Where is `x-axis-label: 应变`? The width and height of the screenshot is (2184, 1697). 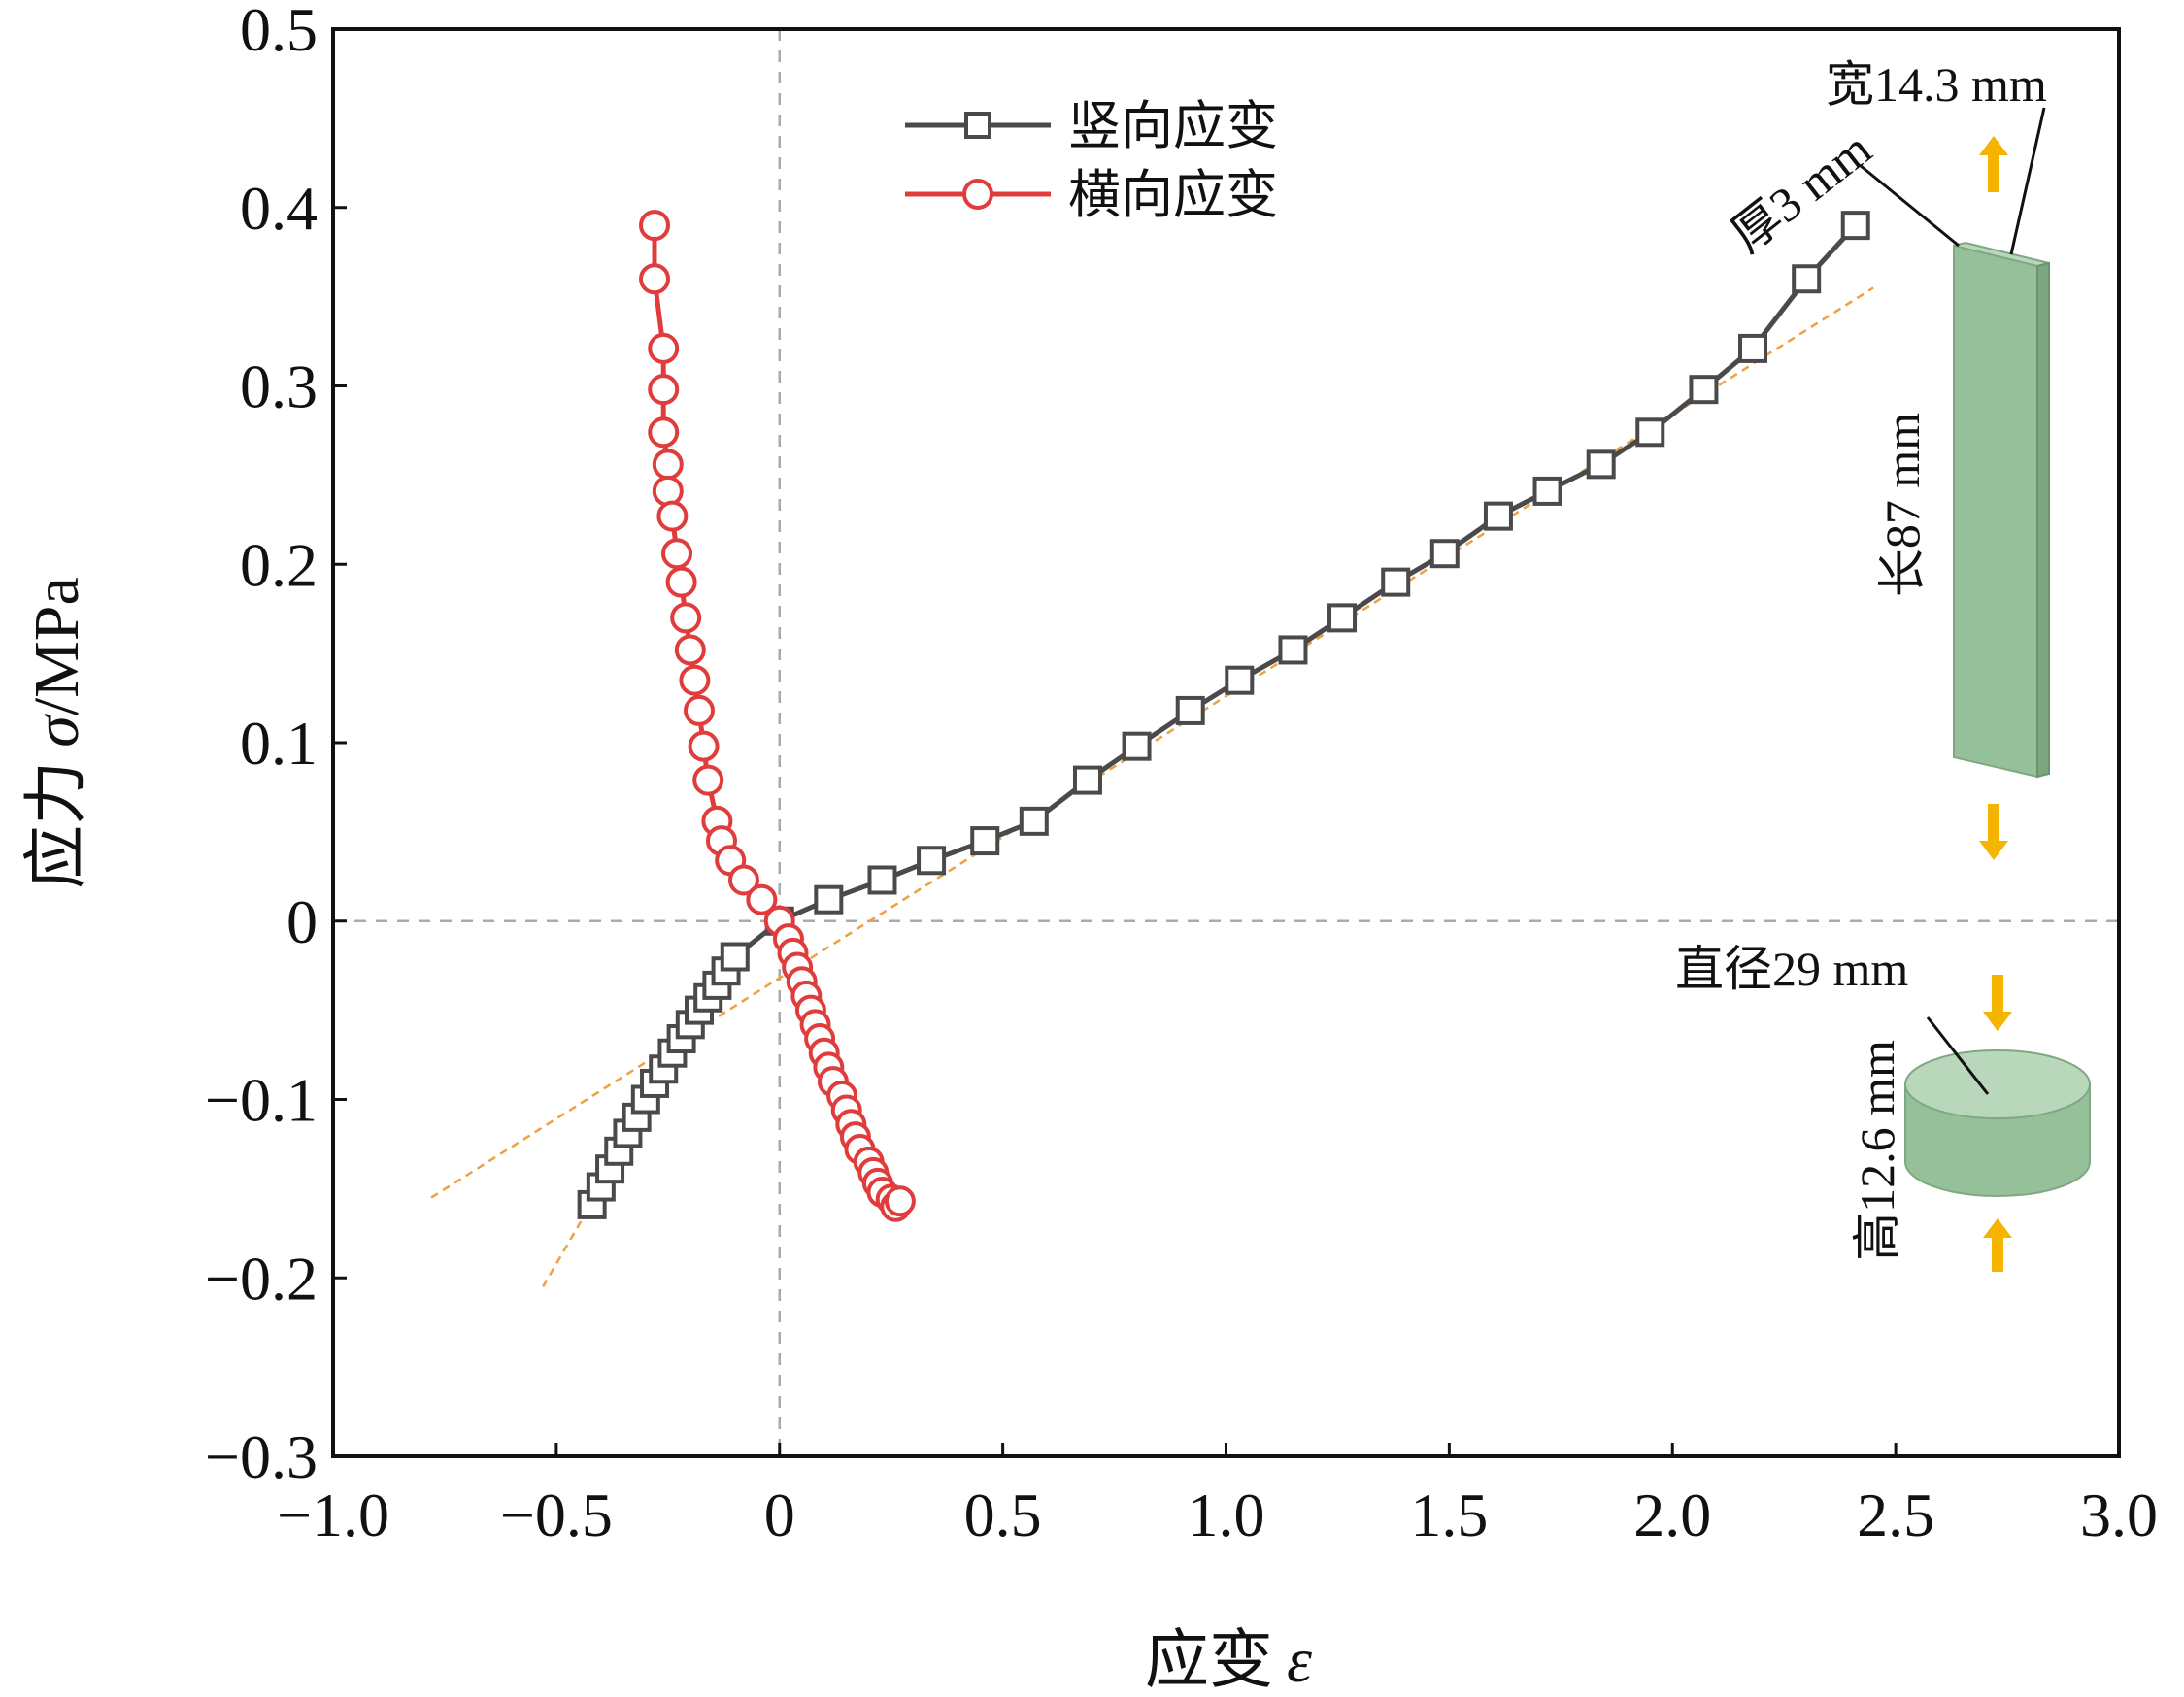
x-axis-label: 应变 is located at coordinates (1209, 1660).